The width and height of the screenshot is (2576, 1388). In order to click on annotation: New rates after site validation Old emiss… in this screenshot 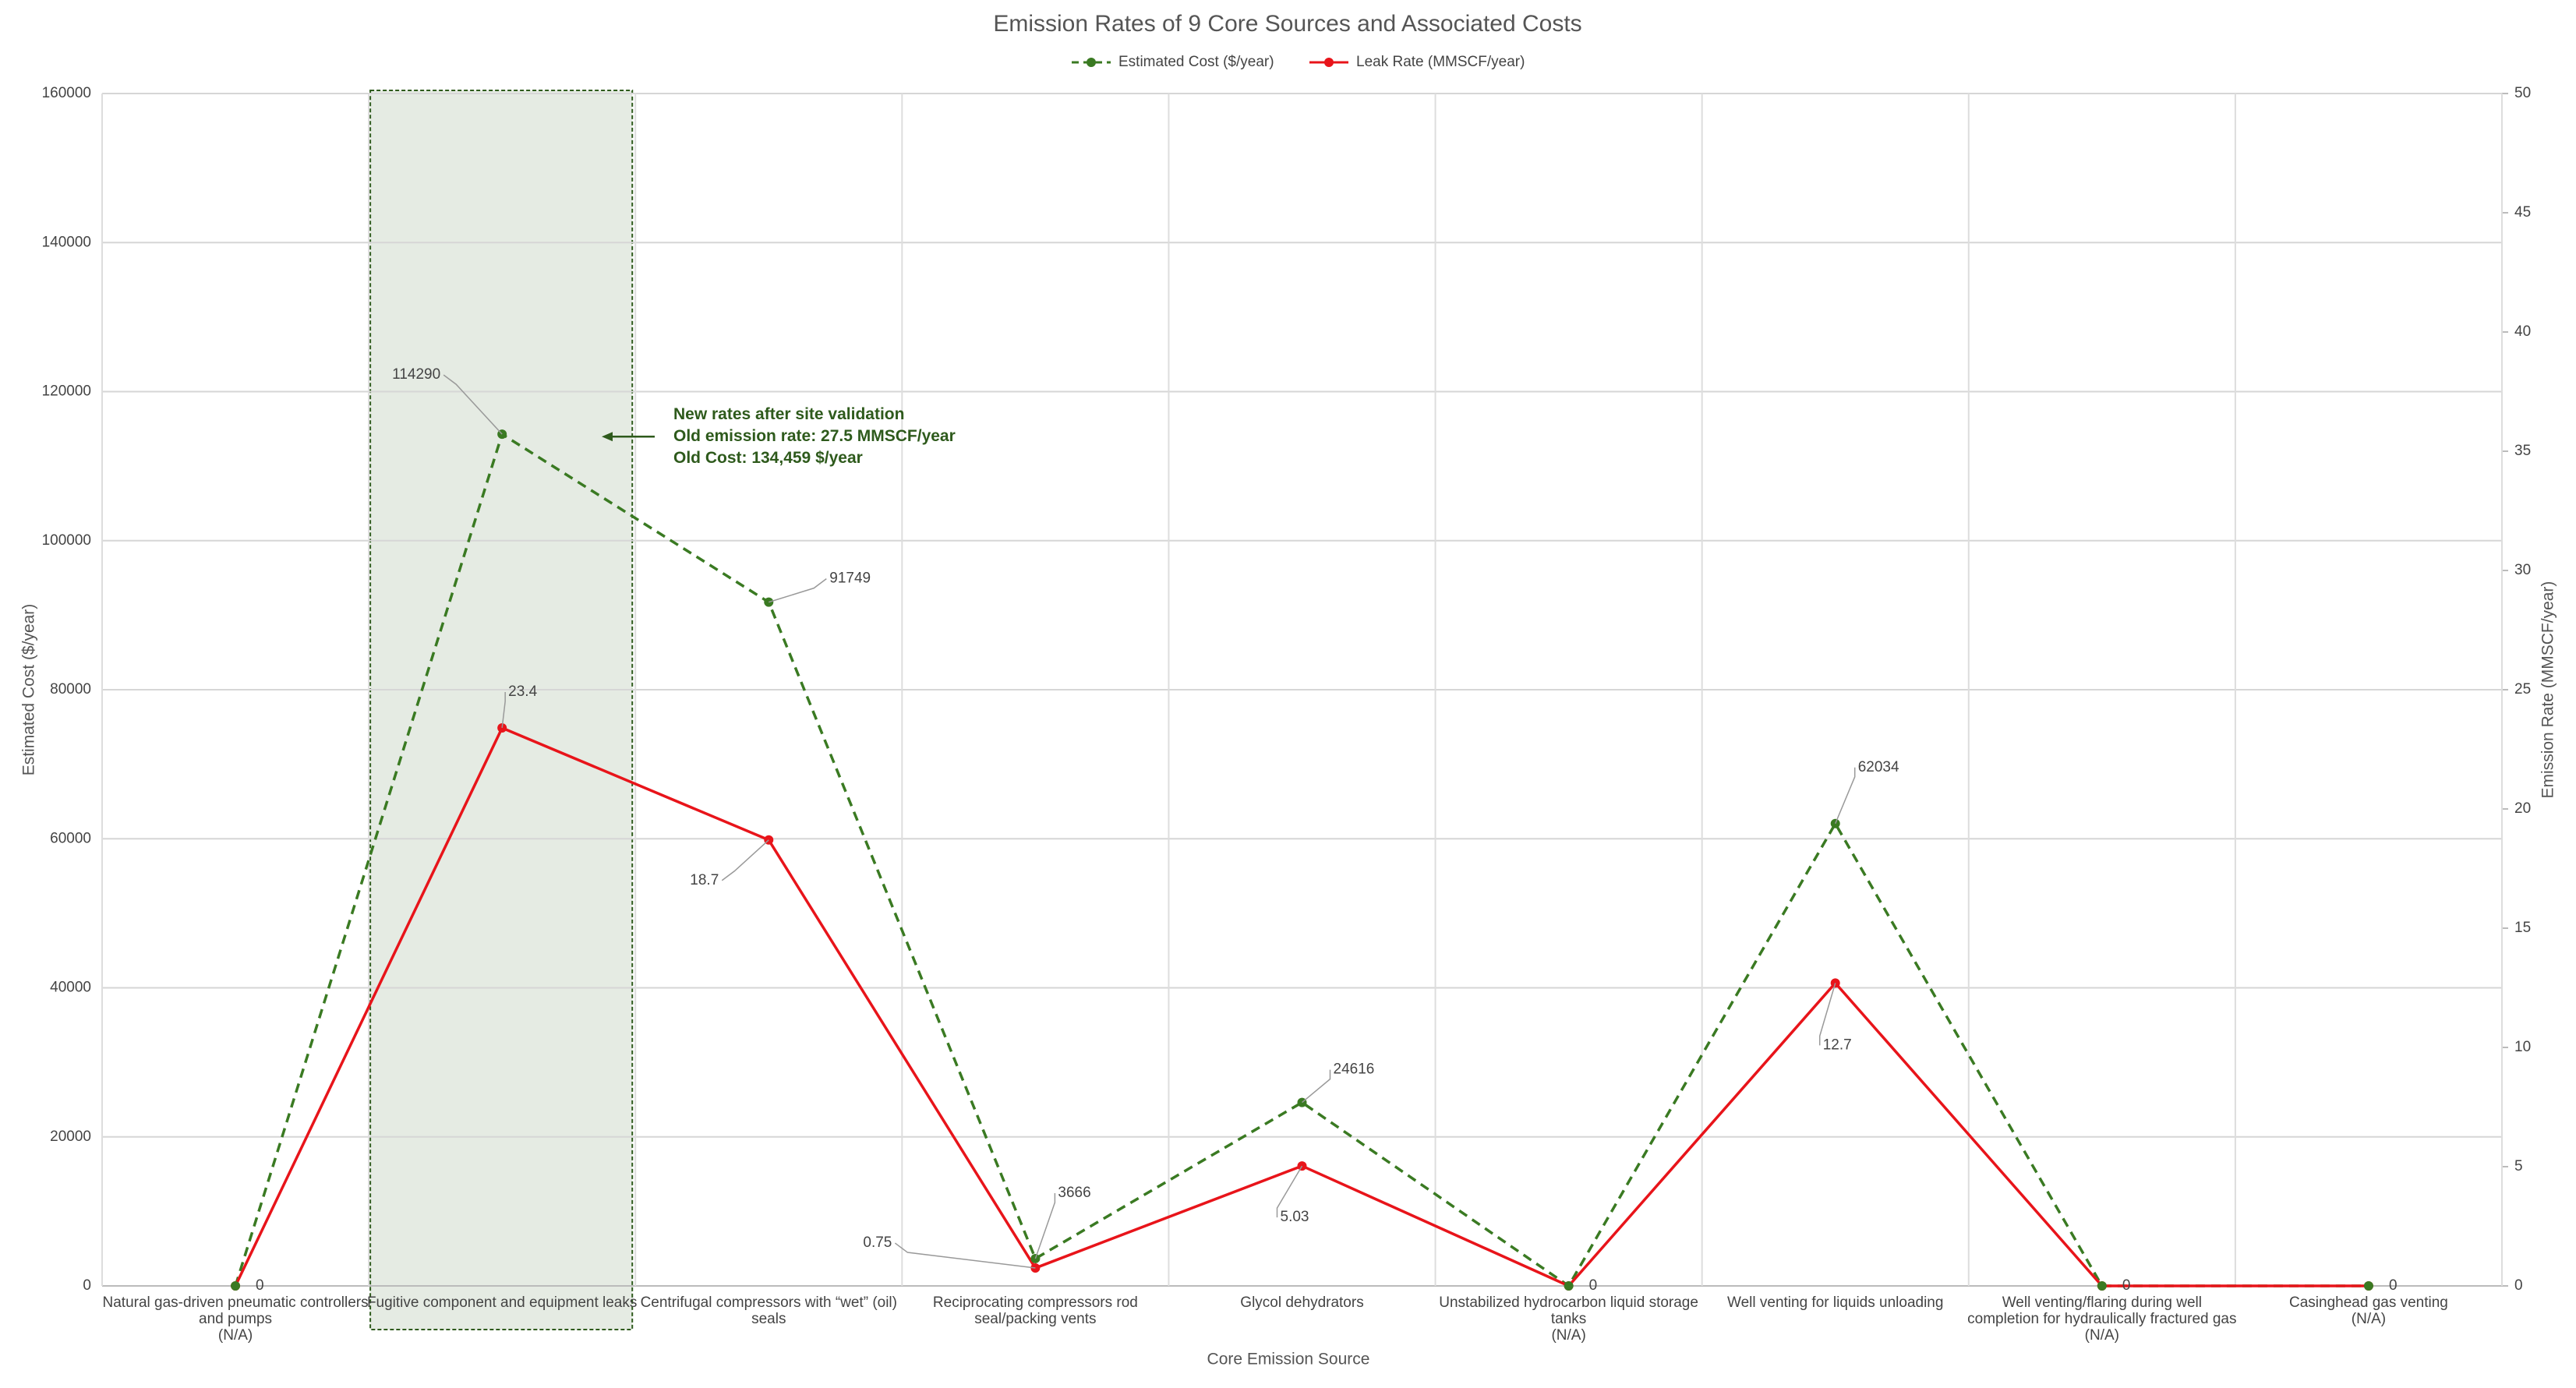, I will do `click(814, 436)`.